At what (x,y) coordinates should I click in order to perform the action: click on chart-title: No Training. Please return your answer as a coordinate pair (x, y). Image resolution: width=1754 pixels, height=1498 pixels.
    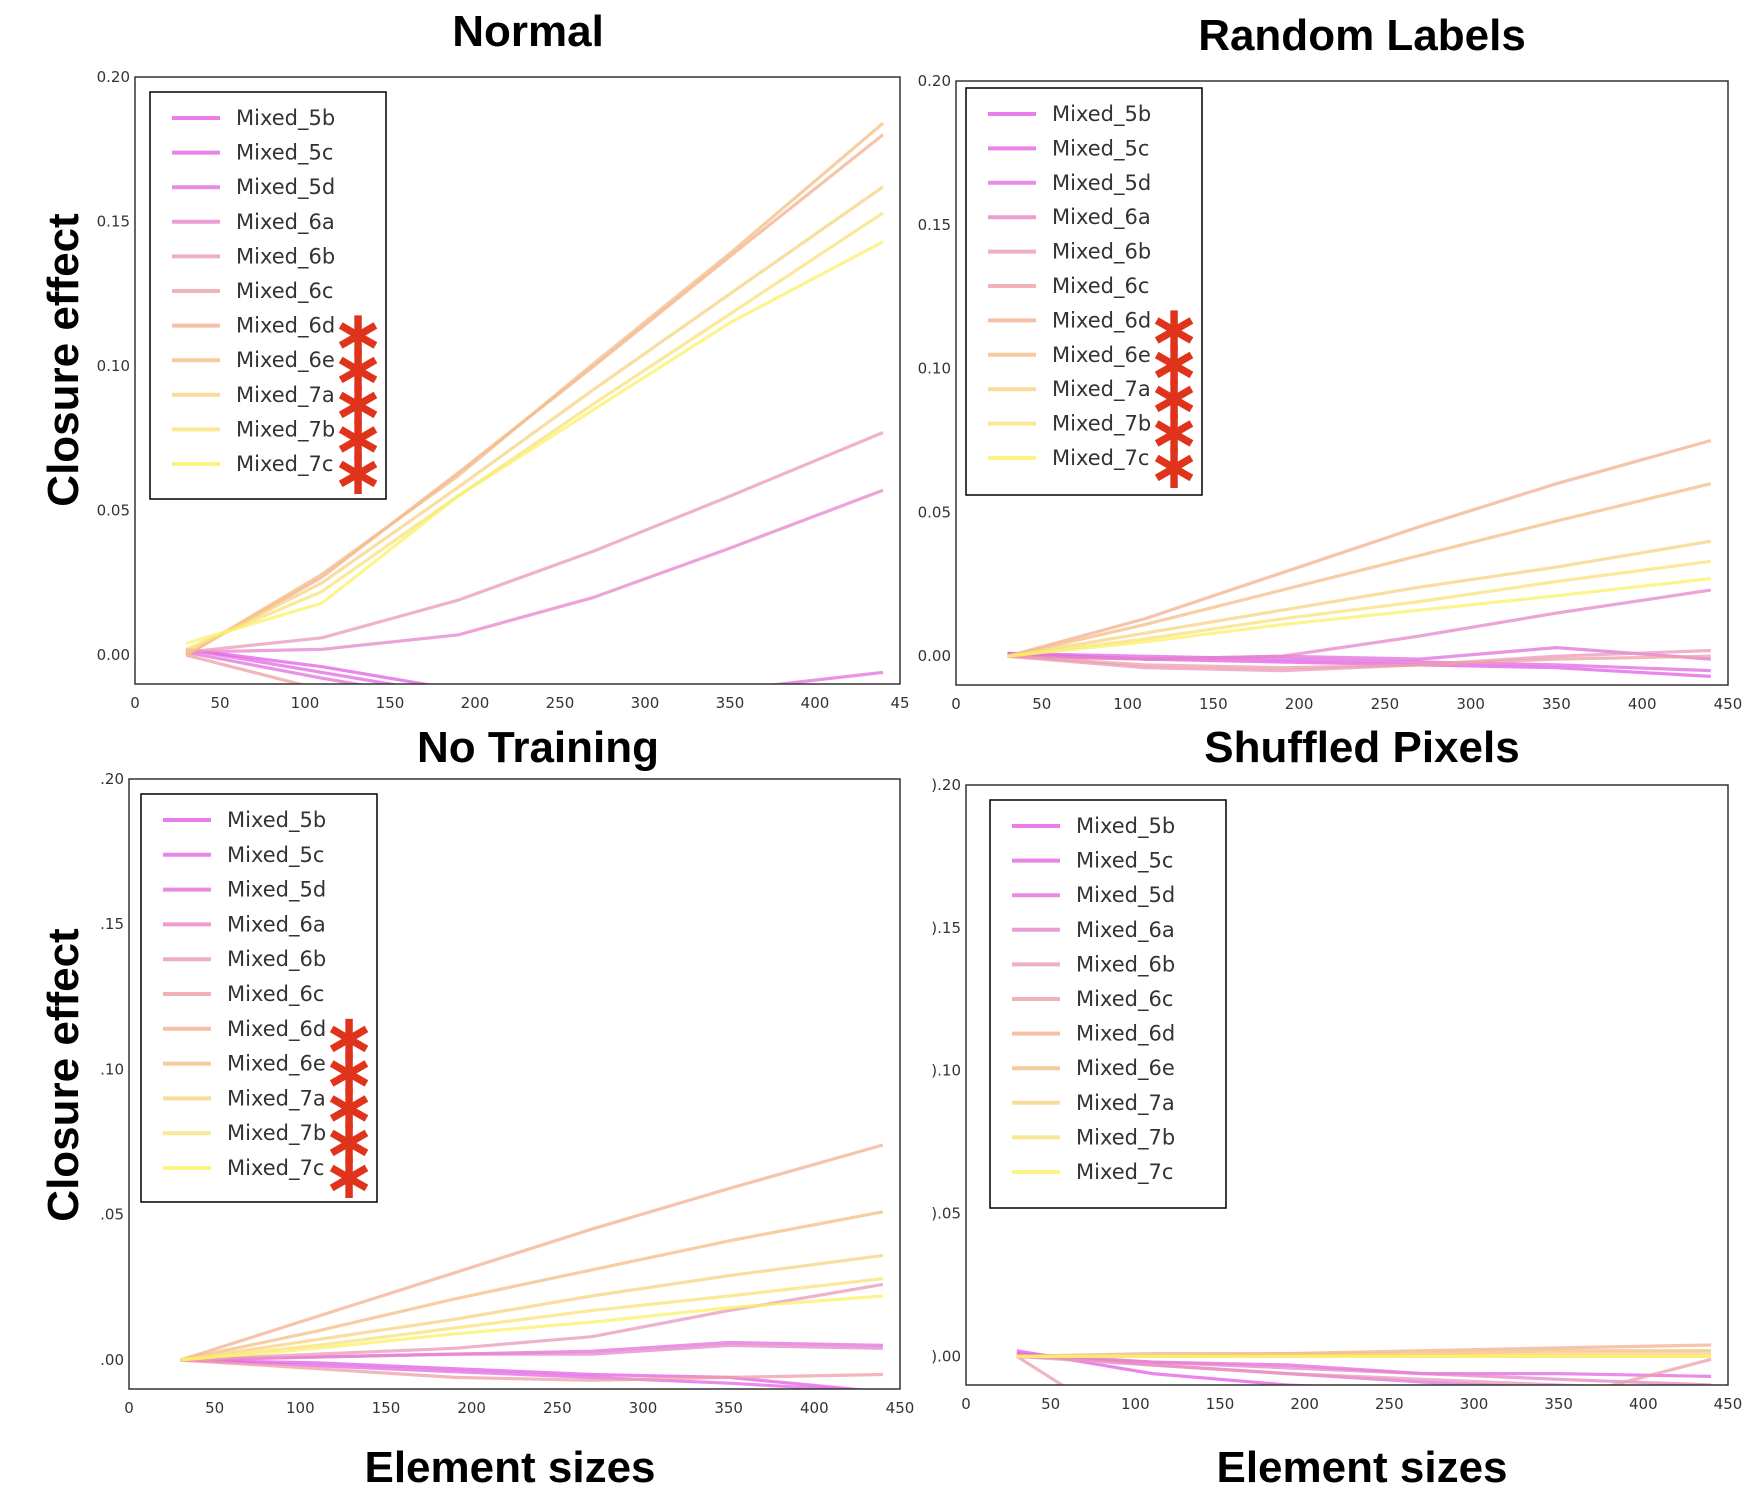
    Looking at the image, I should click on (538, 747).